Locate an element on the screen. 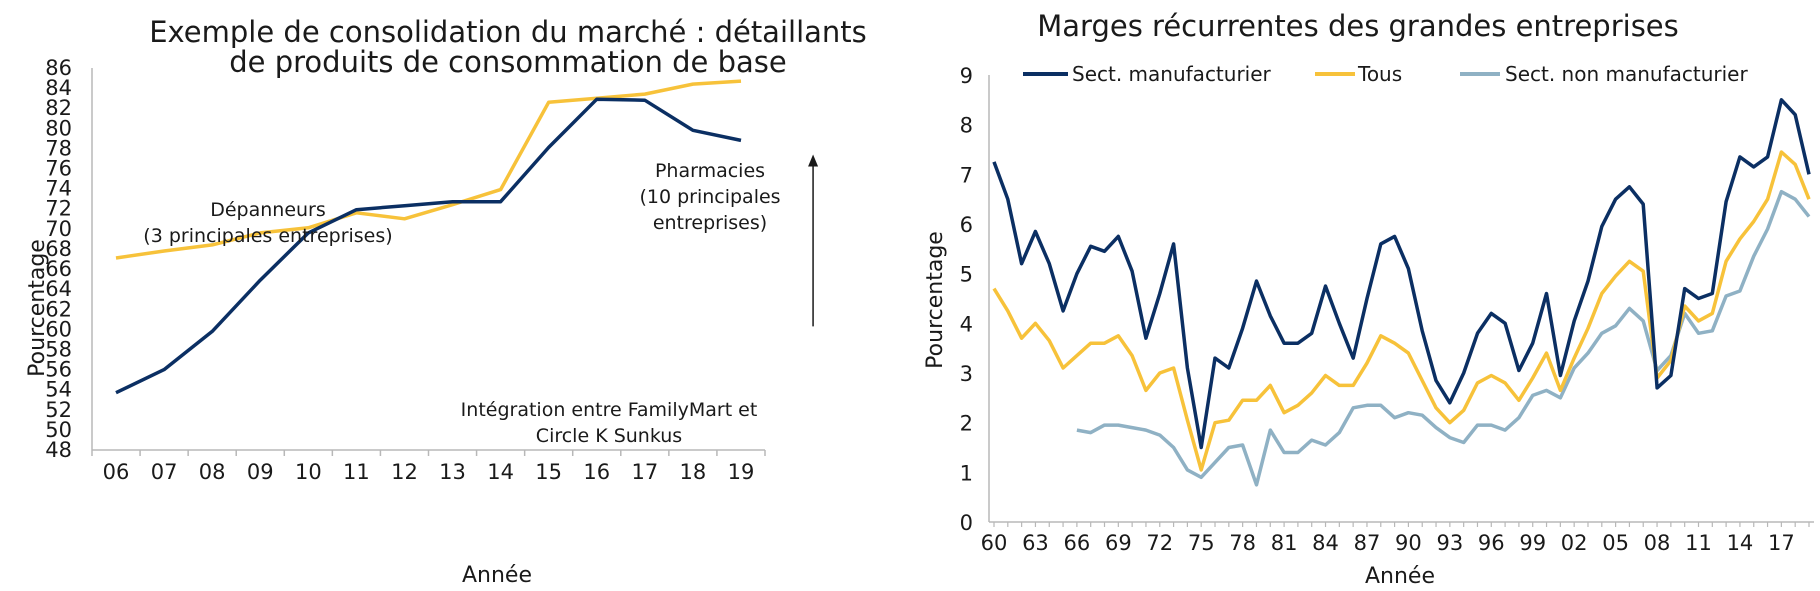 The height and width of the screenshot is (591, 1820). right-x-tick-label: 84 is located at coordinates (1325, 543).